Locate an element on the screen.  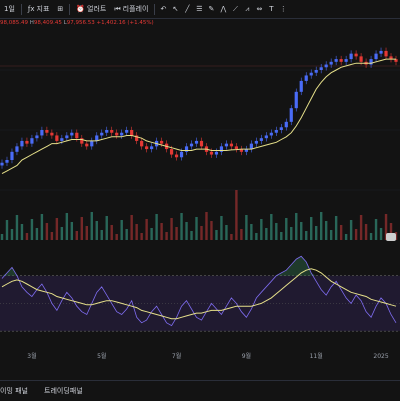
text-tool: T is located at coordinates (271, 9).